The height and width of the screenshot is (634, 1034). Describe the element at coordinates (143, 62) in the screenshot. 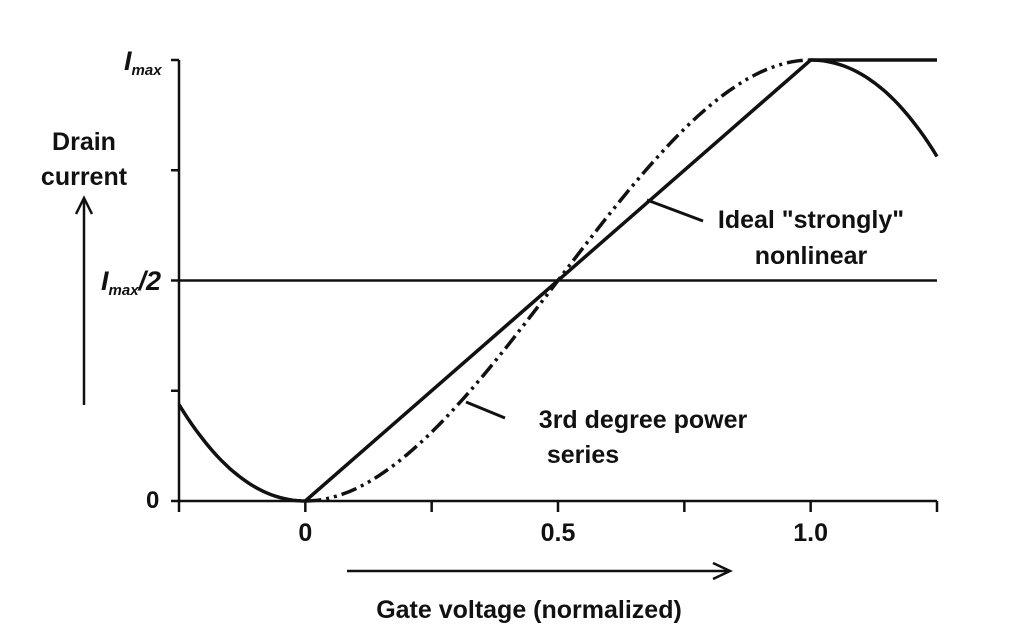

I see `y-tick-label-max: Imax` at that location.